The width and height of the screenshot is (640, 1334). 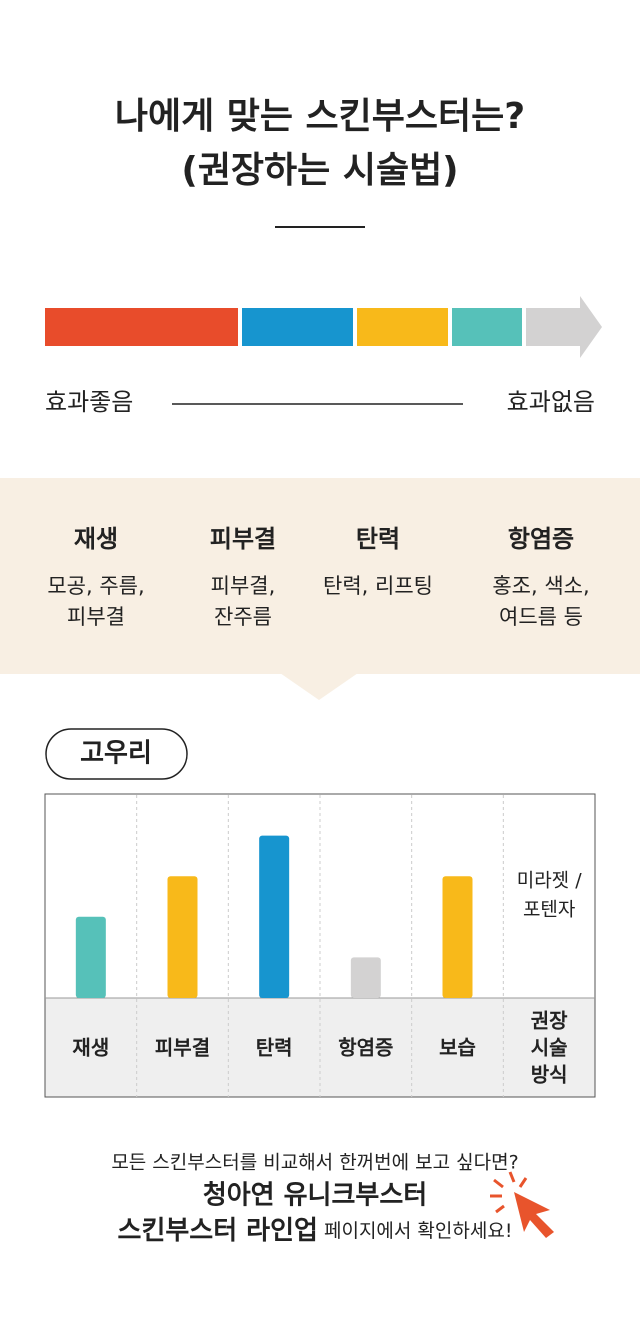 What do you see at coordinates (90, 1048) in the screenshot?
I see `x-tick-label: 재생` at bounding box center [90, 1048].